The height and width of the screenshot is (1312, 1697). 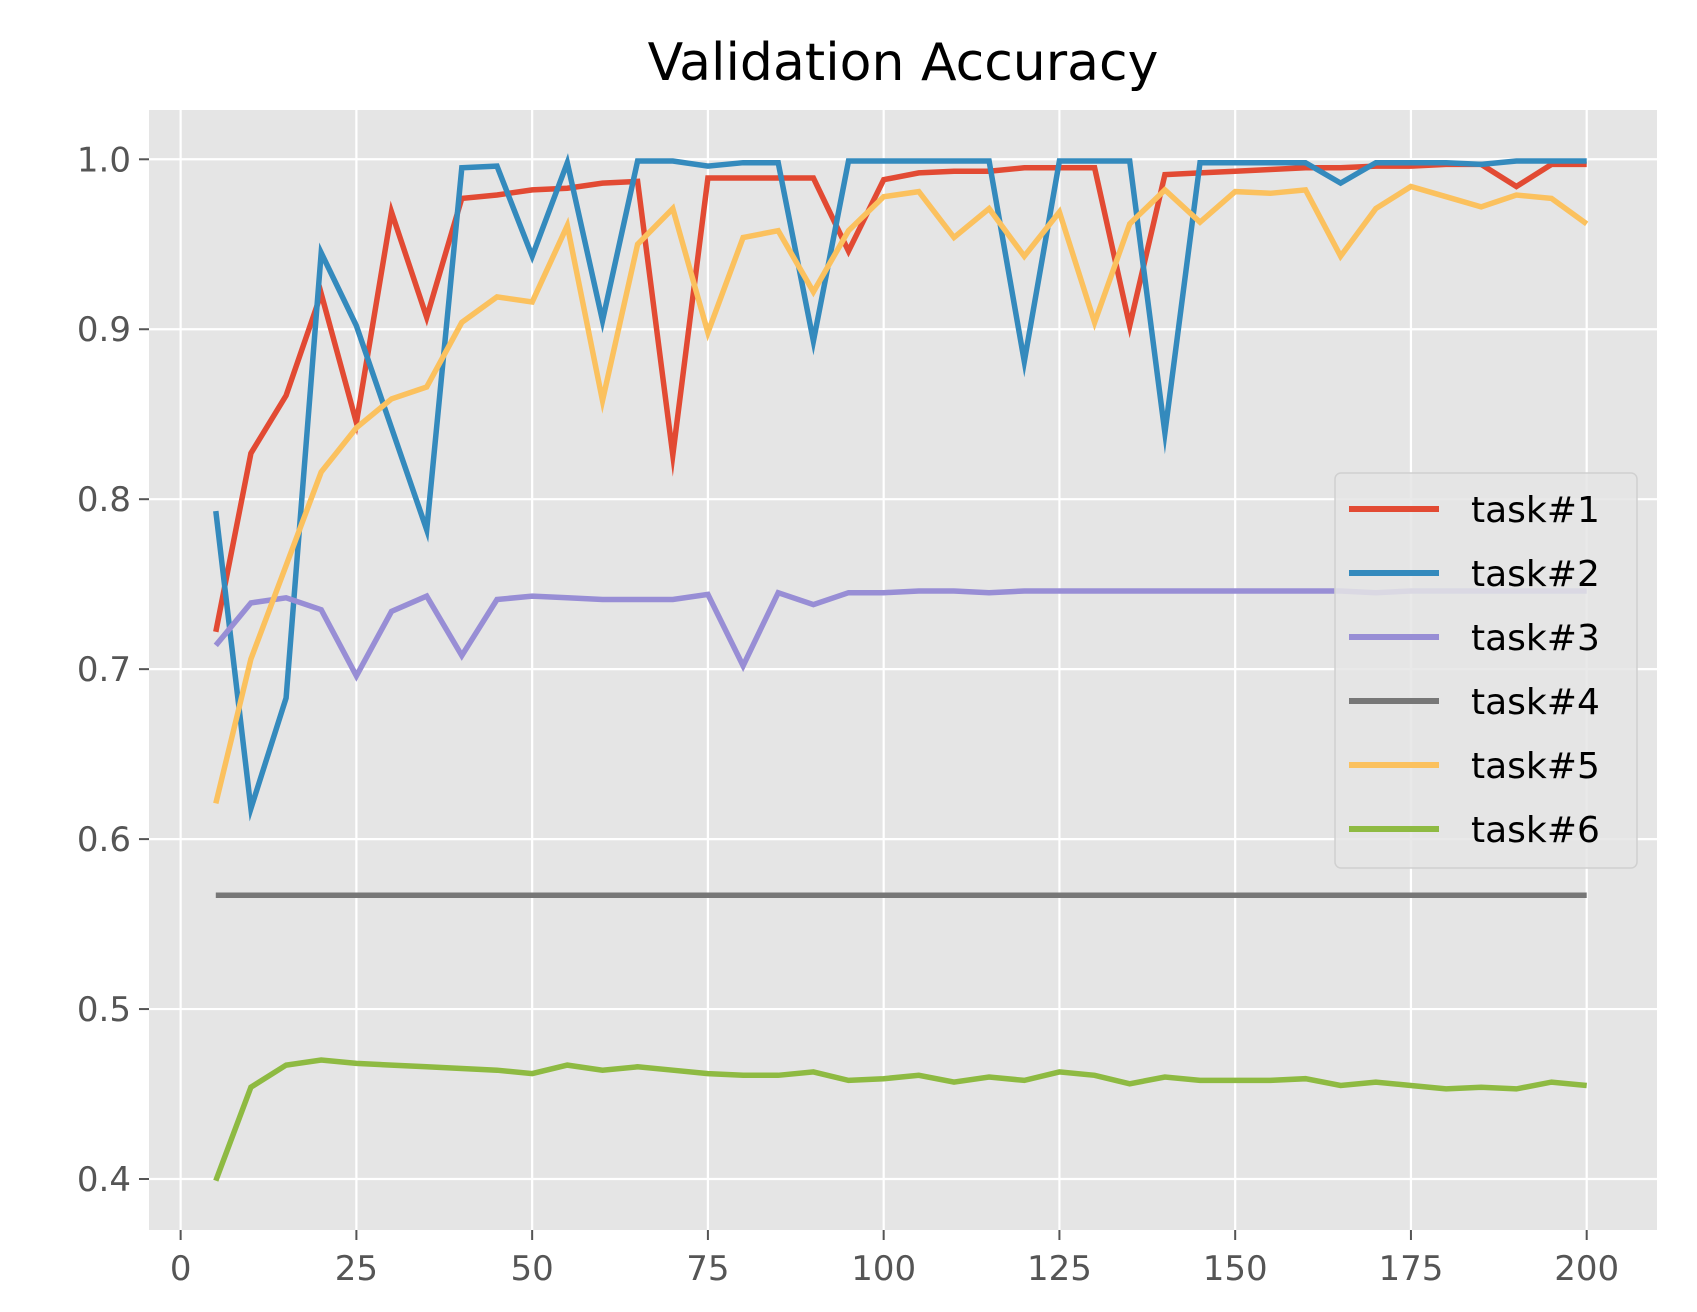 What do you see at coordinates (104, 1010) in the screenshot?
I see `y-tick-label: 0.5` at bounding box center [104, 1010].